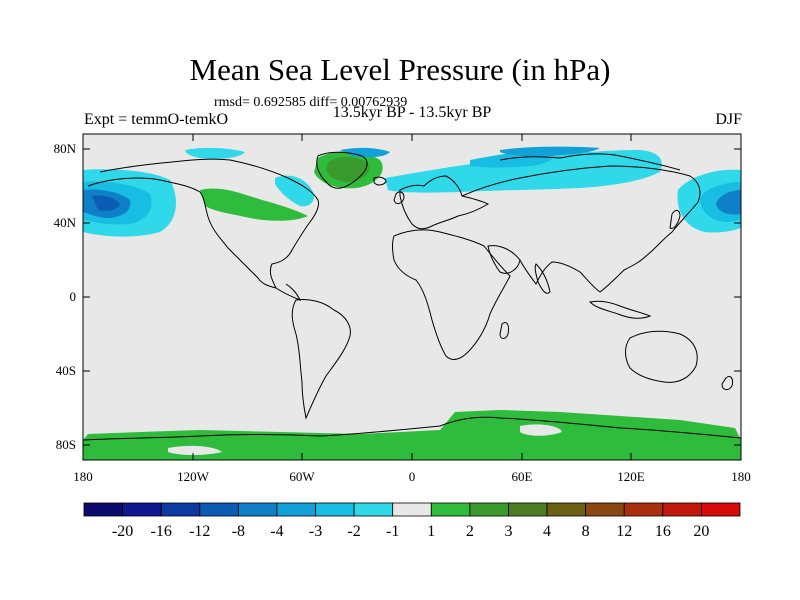  I want to click on south-america-coast, so click(321, 359).